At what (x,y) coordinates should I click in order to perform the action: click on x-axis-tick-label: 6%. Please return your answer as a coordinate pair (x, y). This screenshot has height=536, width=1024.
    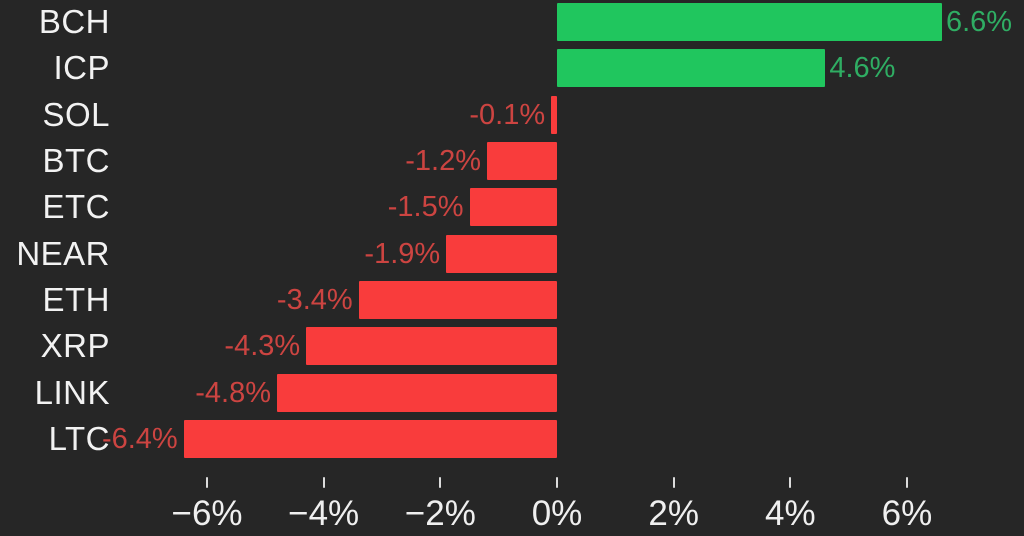
    Looking at the image, I should click on (907, 513).